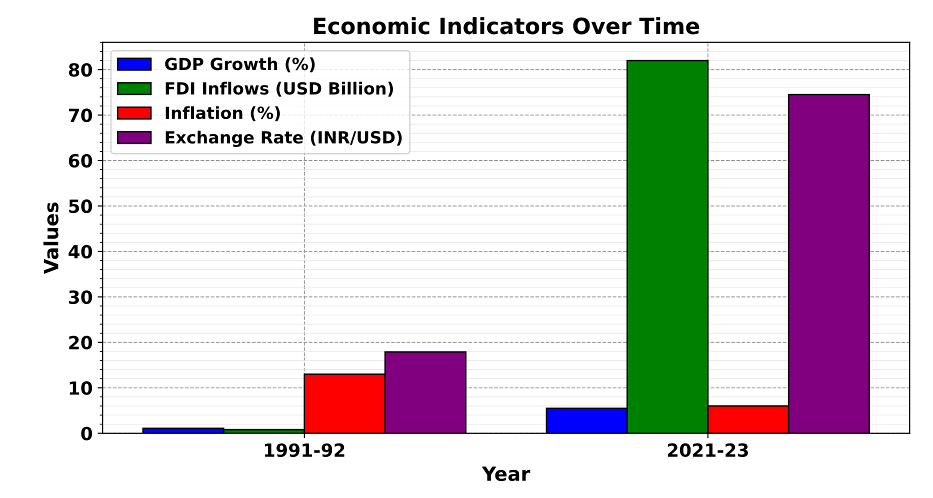 The width and height of the screenshot is (933, 498). I want to click on x-tick-label: 1991-92, so click(304, 450).